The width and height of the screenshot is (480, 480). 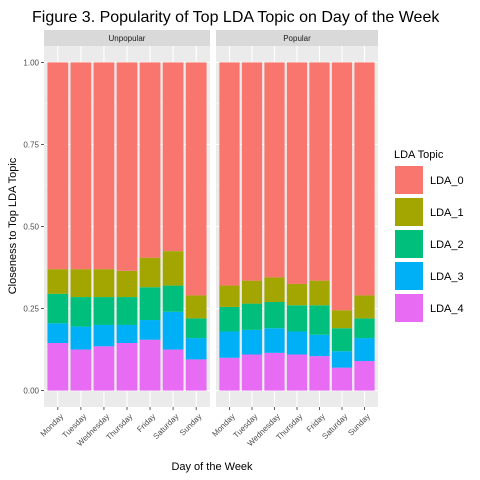 I want to click on facet-strip-label: Unpopular, so click(x=127, y=38).